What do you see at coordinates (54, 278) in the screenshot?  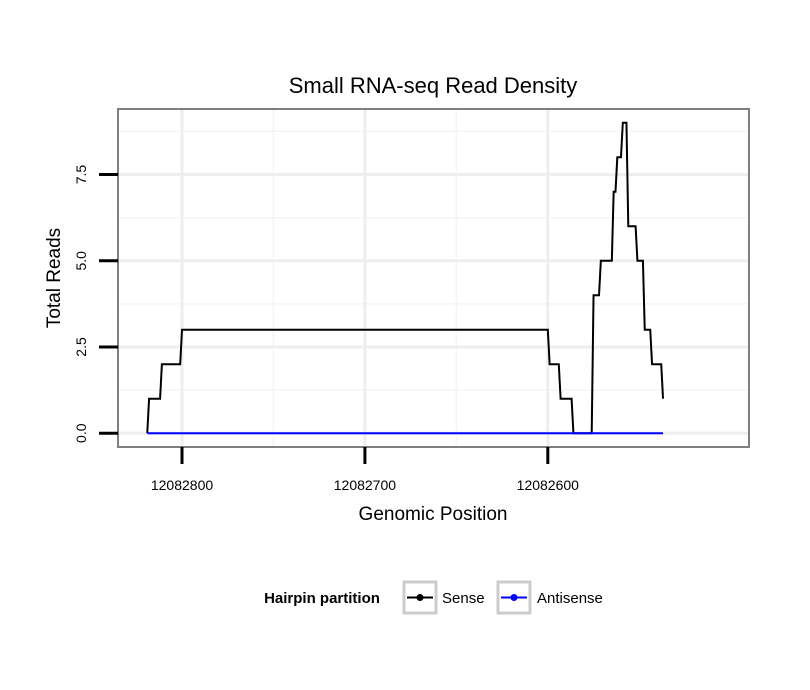 I see `y-axis-title: Total Reads` at bounding box center [54, 278].